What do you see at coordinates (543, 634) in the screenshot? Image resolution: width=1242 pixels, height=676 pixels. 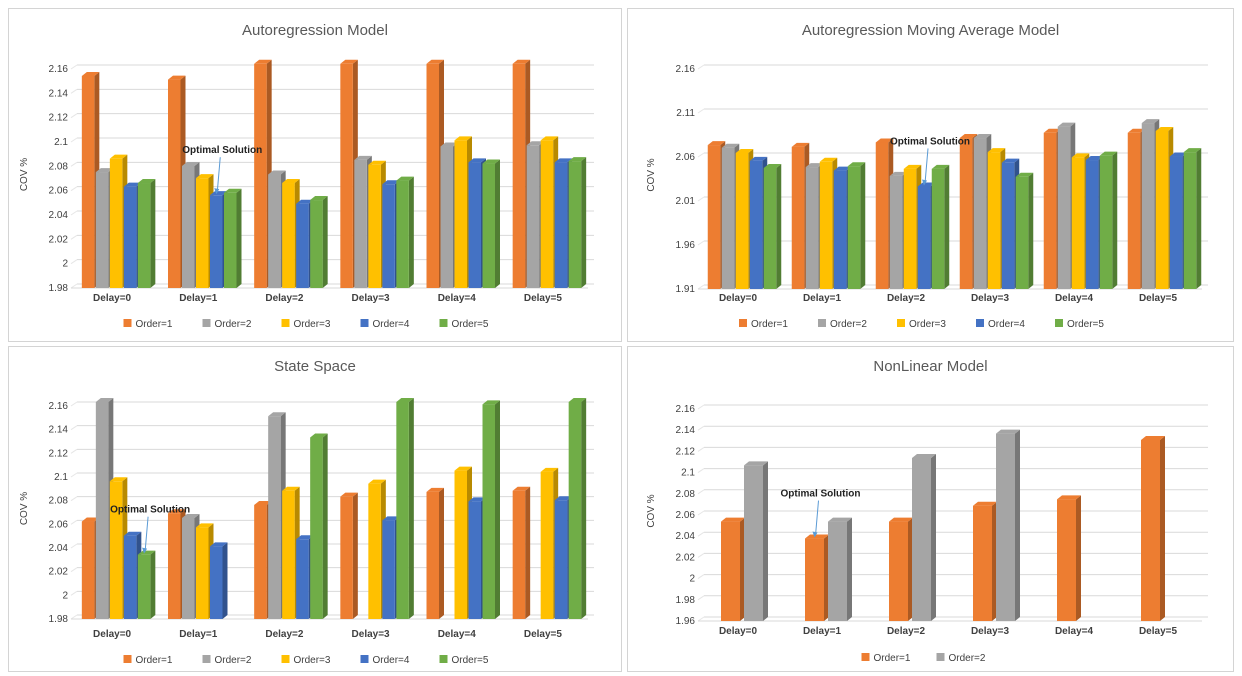 I see `x-tick-label: Delay=5` at bounding box center [543, 634].